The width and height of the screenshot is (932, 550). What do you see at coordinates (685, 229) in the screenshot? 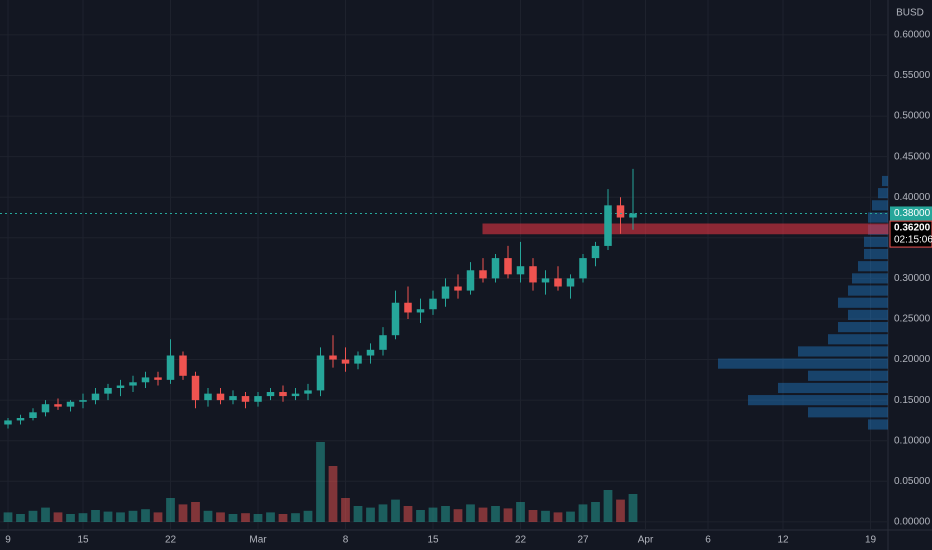
I see `resistance-zone` at bounding box center [685, 229].